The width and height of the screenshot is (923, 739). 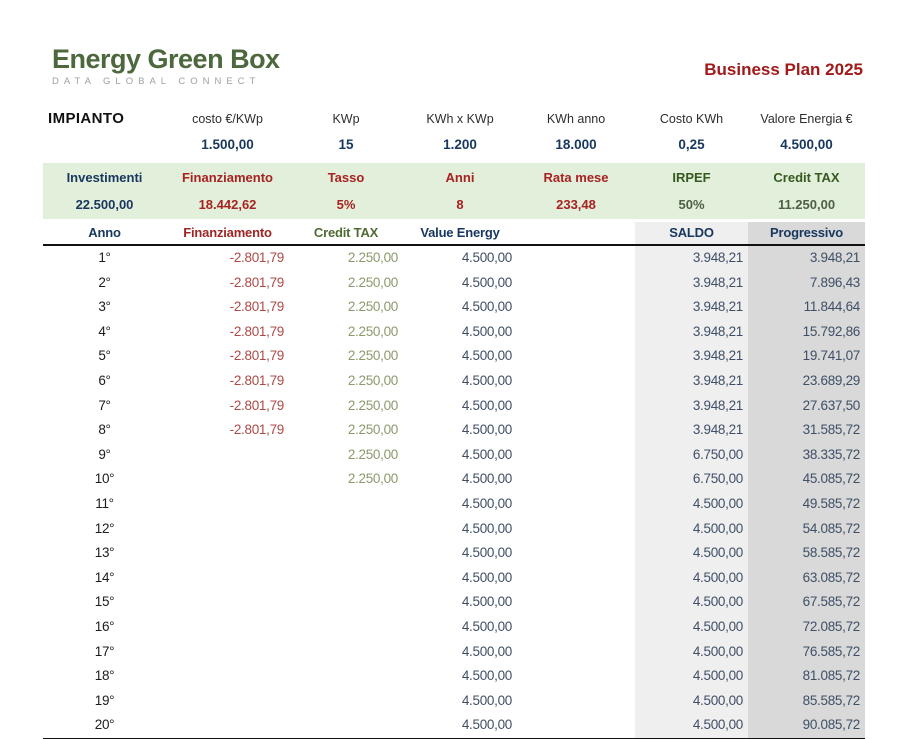 I want to click on table-row: 17° 4.500,00 4.500,00 76.585,72, so click(x=454, y=652).